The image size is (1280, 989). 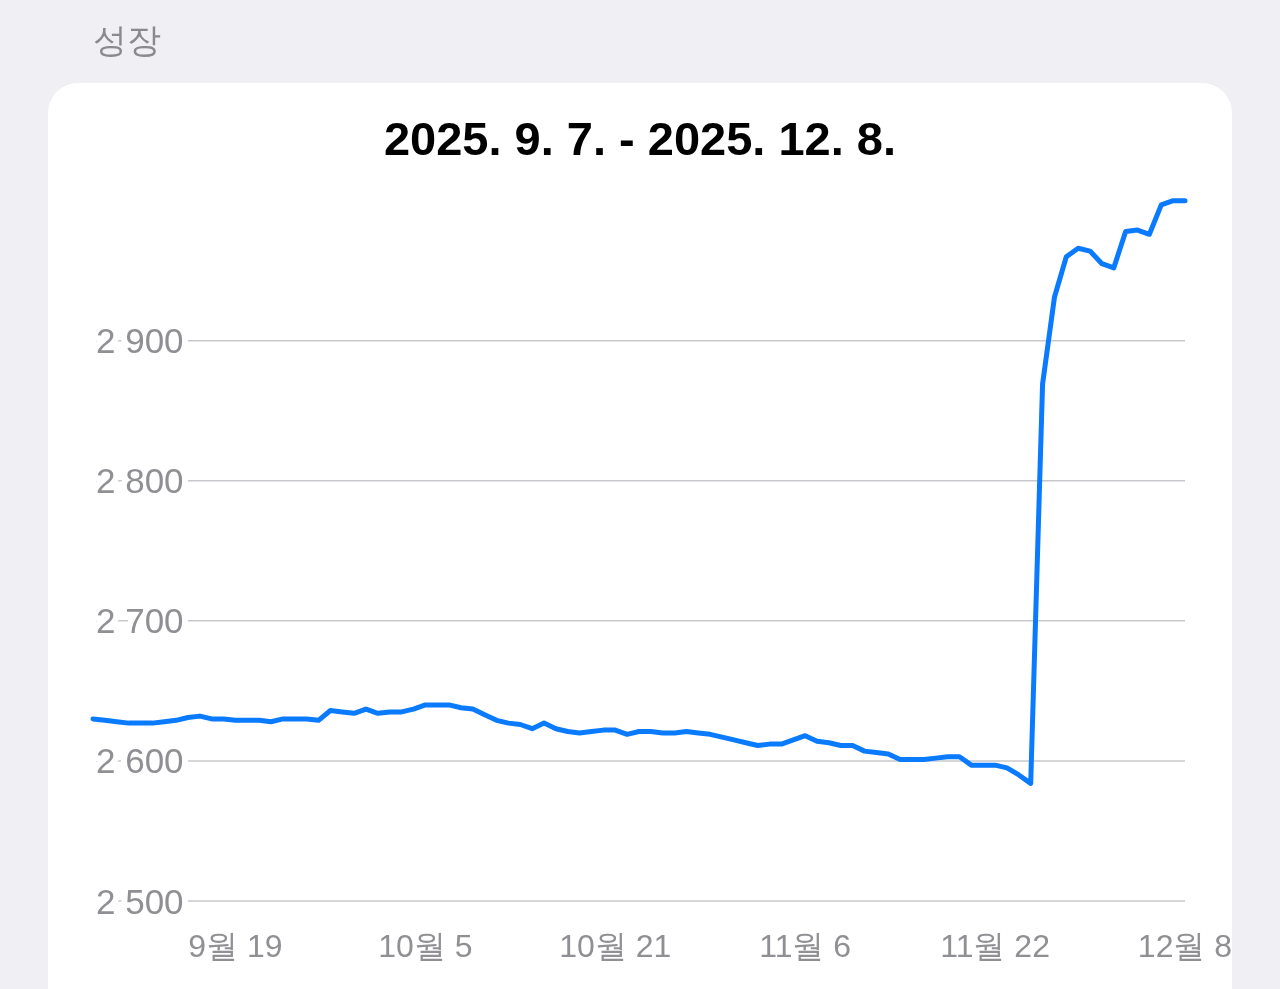 What do you see at coordinates (127, 40) in the screenshot?
I see `chart-title: 성장` at bounding box center [127, 40].